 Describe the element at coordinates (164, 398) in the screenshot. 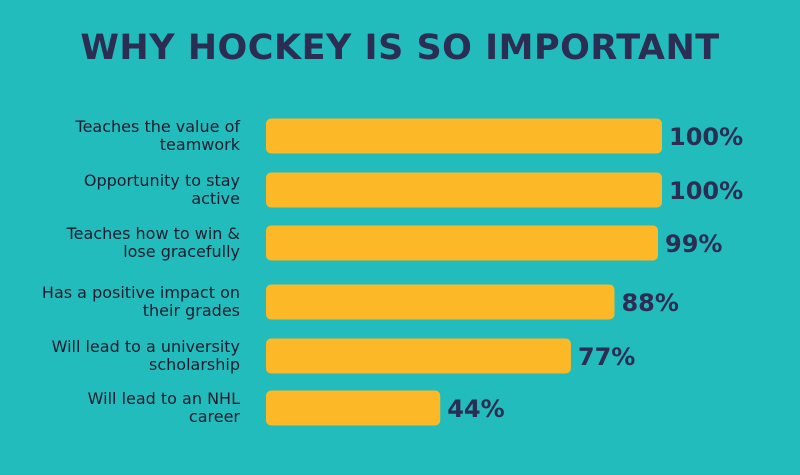

I see `category-label-5-line-0: Will lead to an NHL` at that location.